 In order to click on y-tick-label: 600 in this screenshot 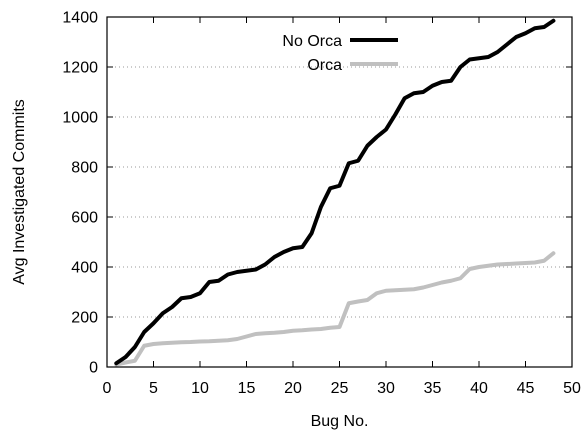, I will do `click(84, 218)`.